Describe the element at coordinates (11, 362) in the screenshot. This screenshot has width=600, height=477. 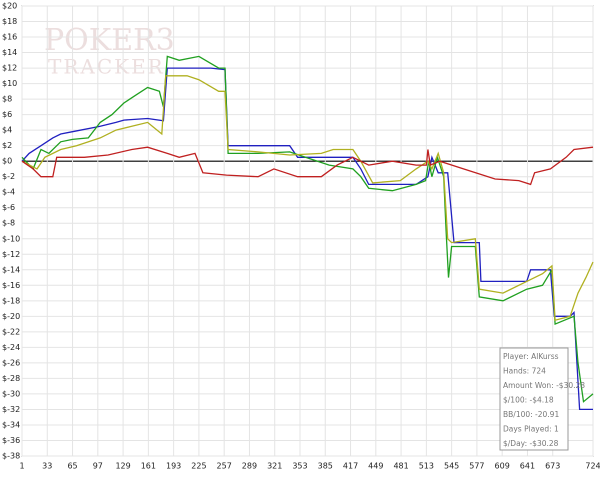
I see `y-tick-label: $-26` at that location.